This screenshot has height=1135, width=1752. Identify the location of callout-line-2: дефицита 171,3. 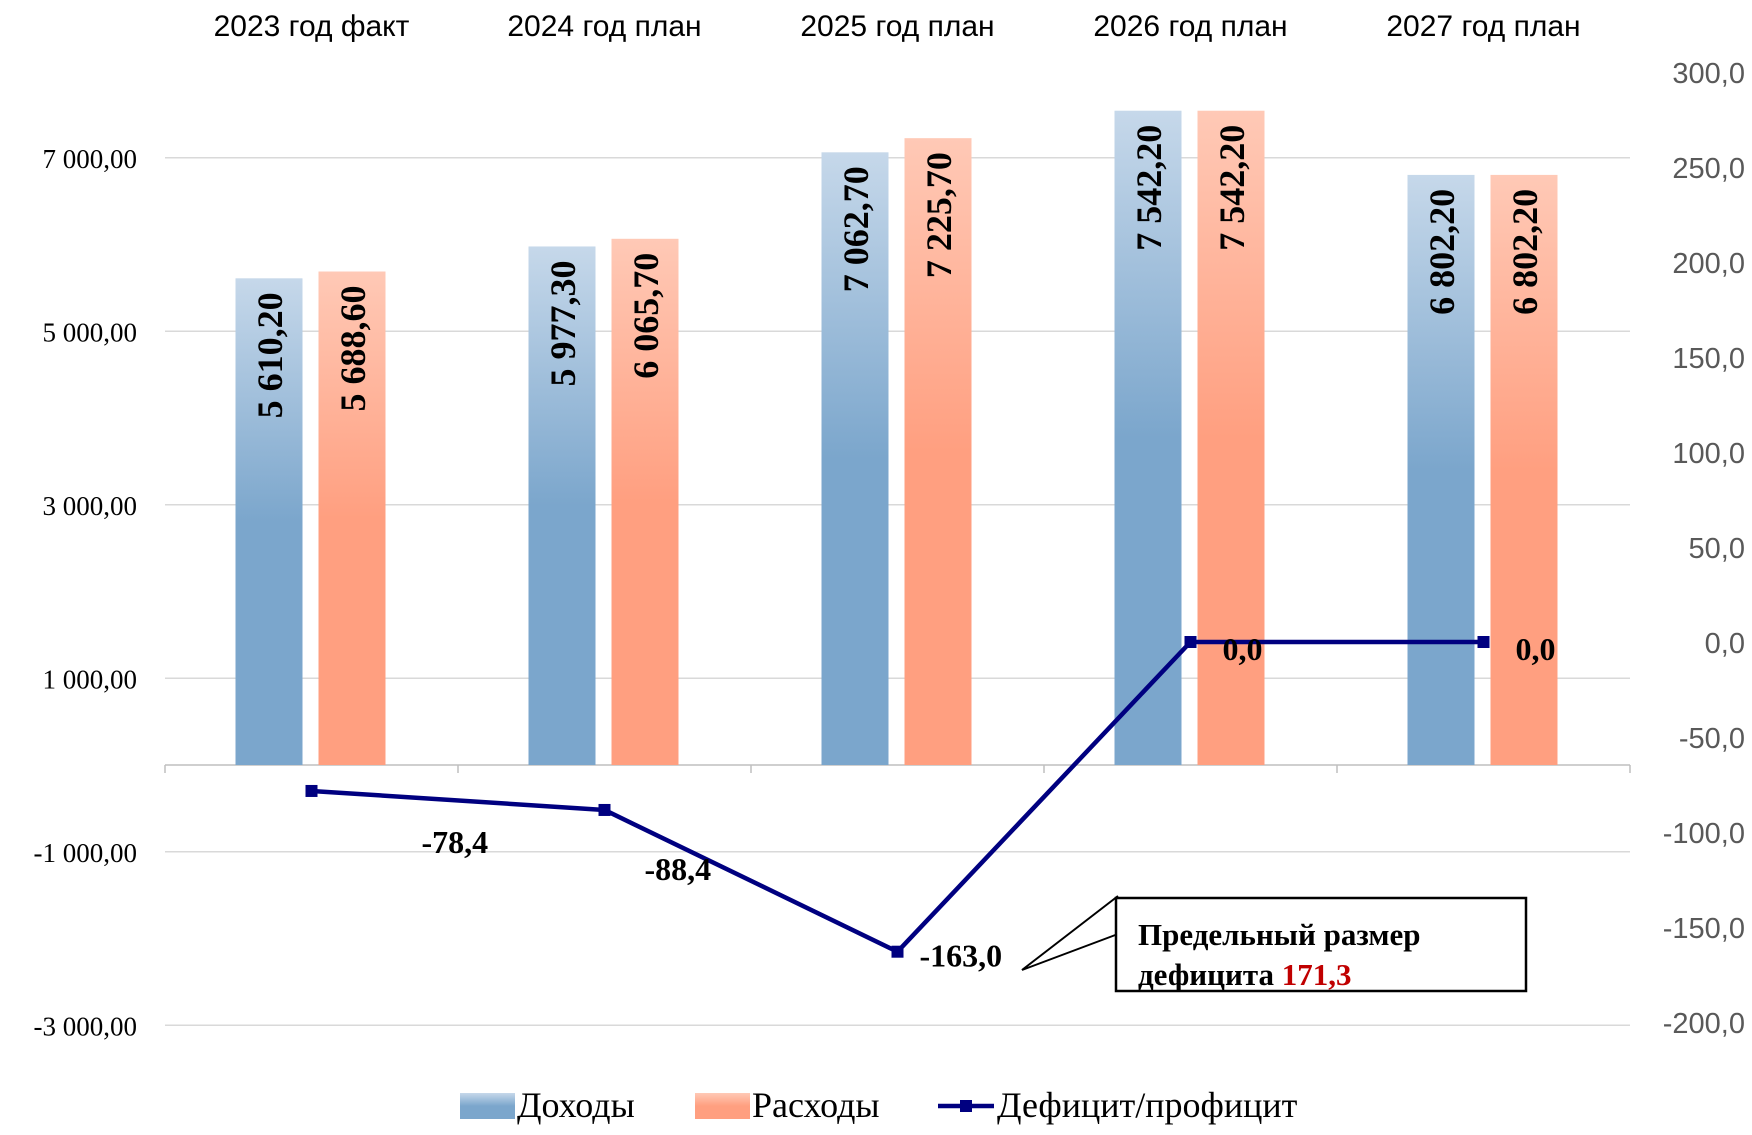
(1244, 974).